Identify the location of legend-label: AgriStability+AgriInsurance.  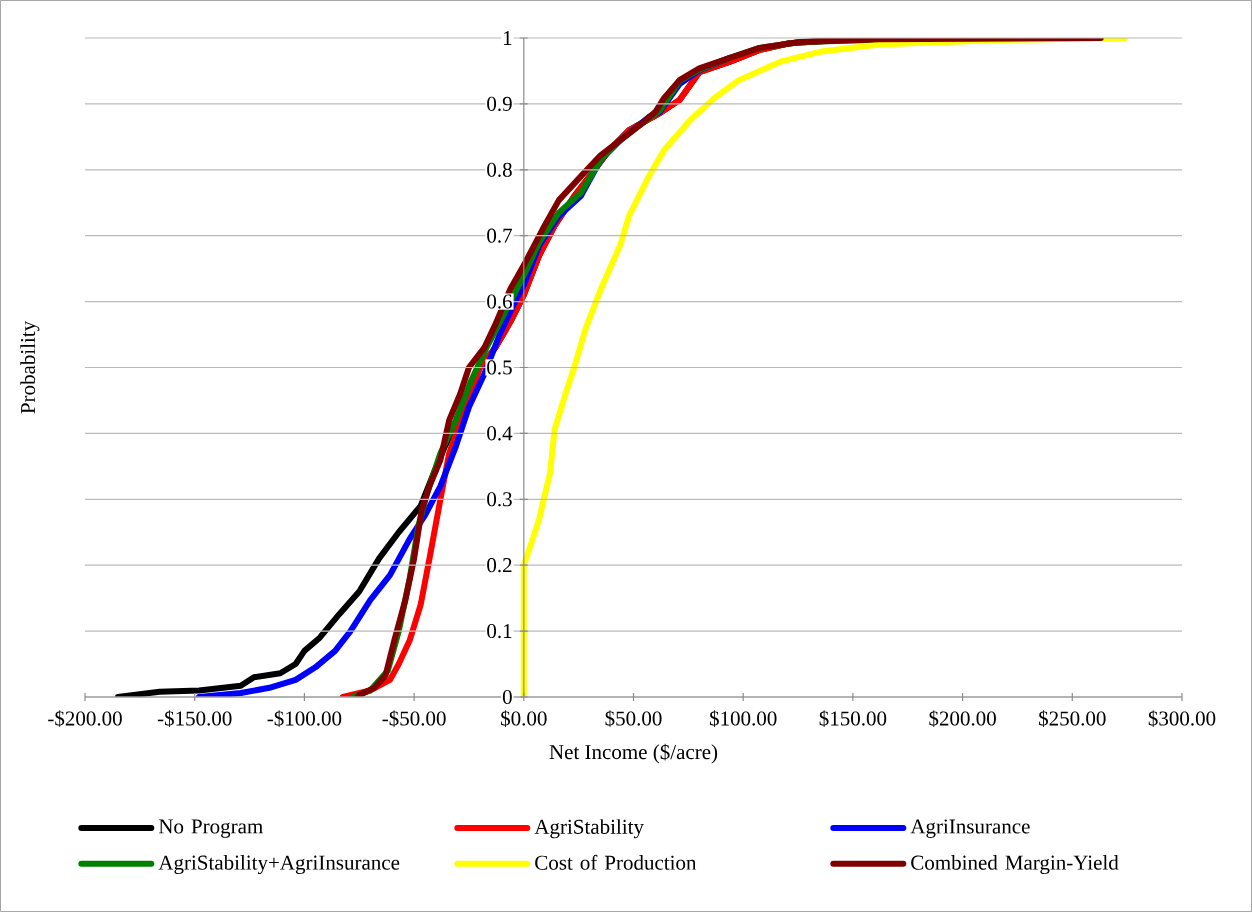
(279, 864).